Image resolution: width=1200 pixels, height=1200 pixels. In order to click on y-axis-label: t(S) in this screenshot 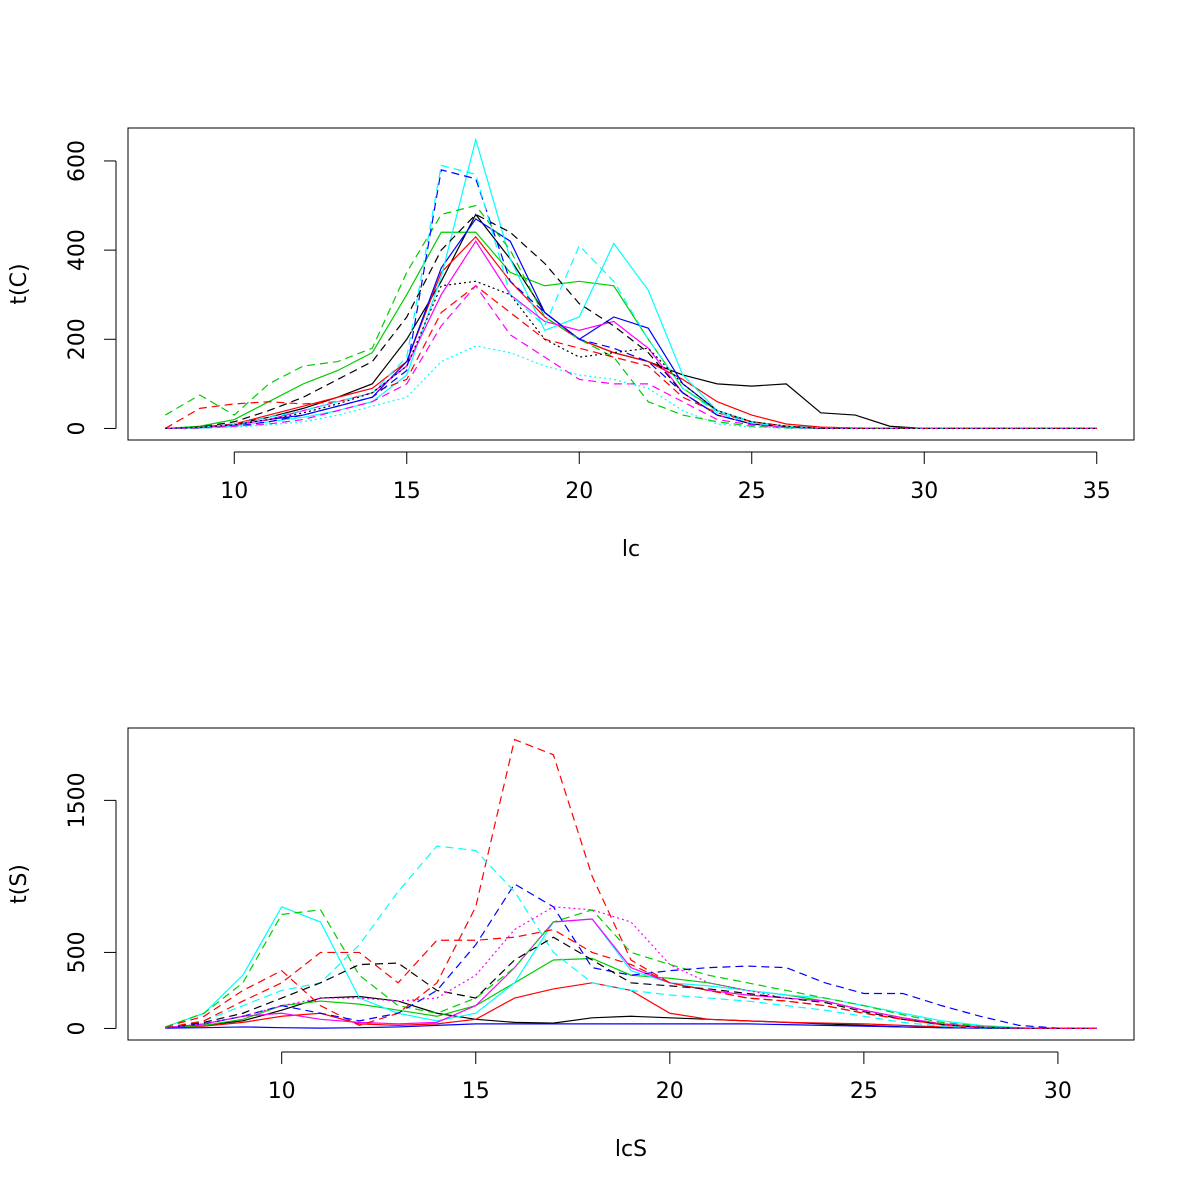, I will do `click(19, 884)`.